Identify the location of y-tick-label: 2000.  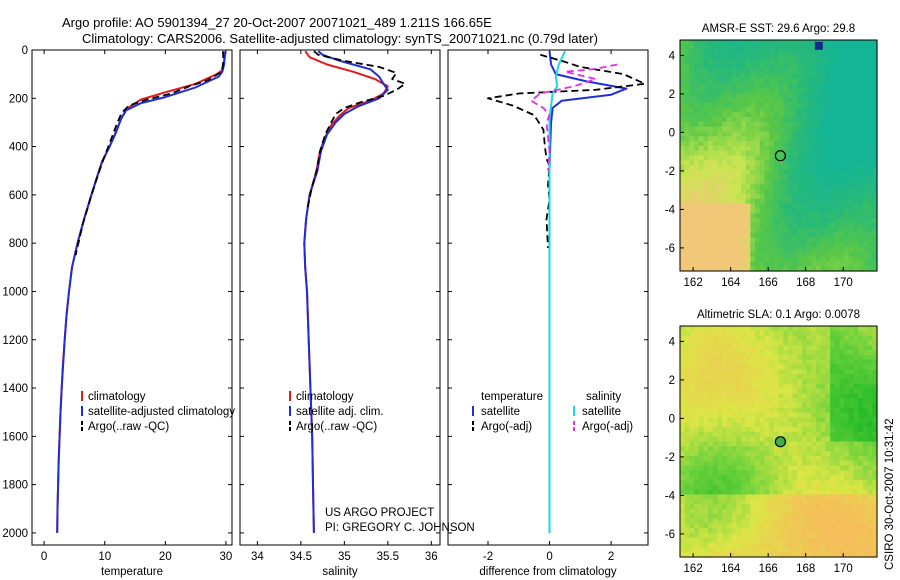
(15, 534).